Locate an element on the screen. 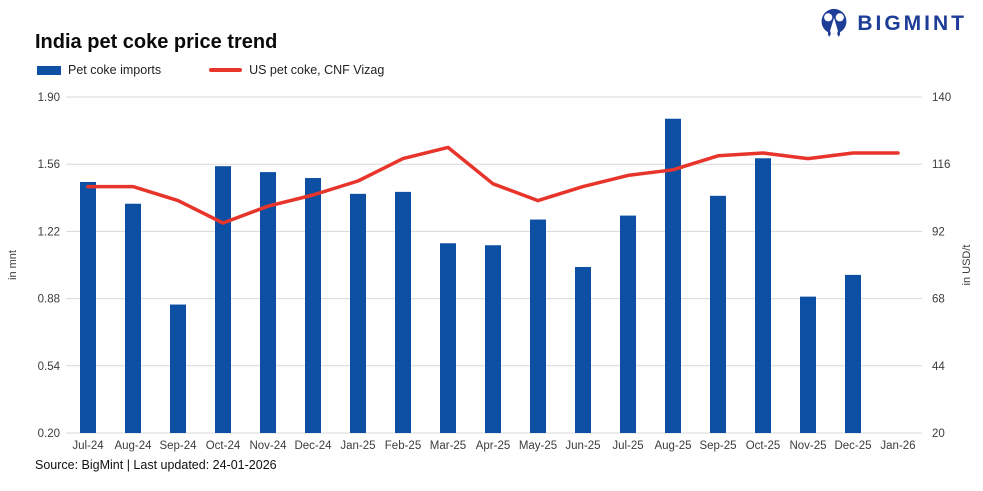 The height and width of the screenshot is (491, 983). bigmint-logo: BIGMINT is located at coordinates (892, 24).